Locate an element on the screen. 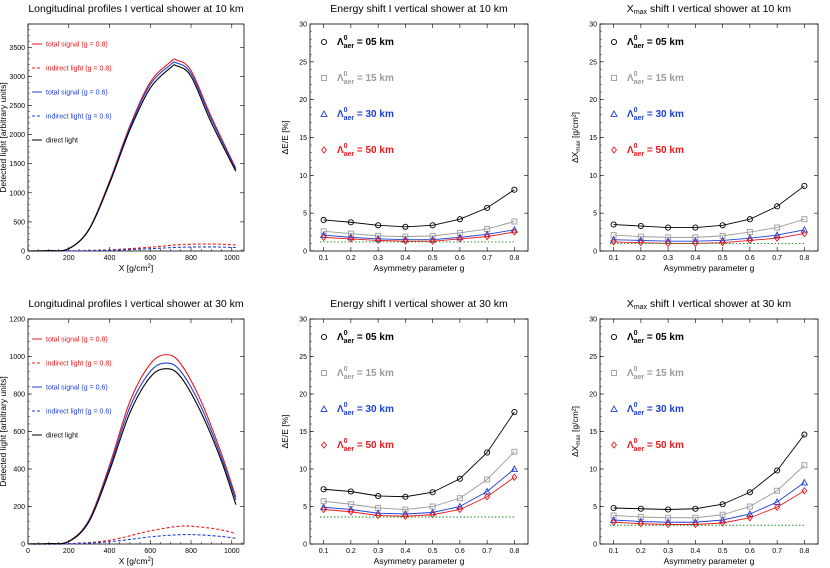 The width and height of the screenshot is (830, 568). x-axis-label: X [g/cm2] is located at coordinates (136, 561).